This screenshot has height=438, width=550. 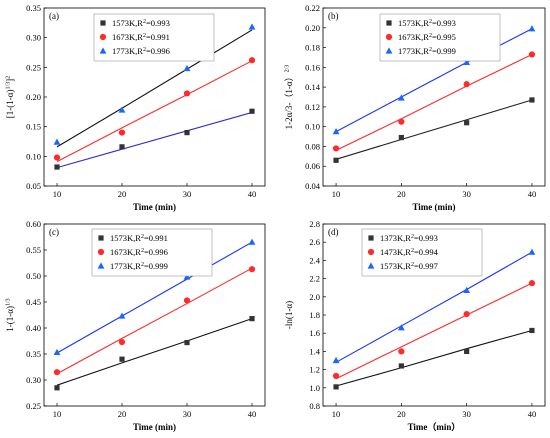 What do you see at coordinates (336, 414) in the screenshot?
I see `x-tick-label: 10` at bounding box center [336, 414].